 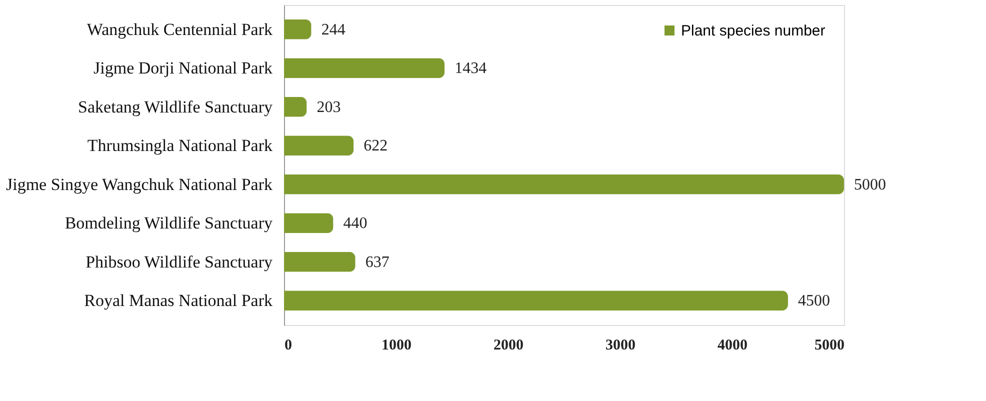 I want to click on y-tick-label: Bomdeling Wildlife Sanctuary, so click(x=168, y=223).